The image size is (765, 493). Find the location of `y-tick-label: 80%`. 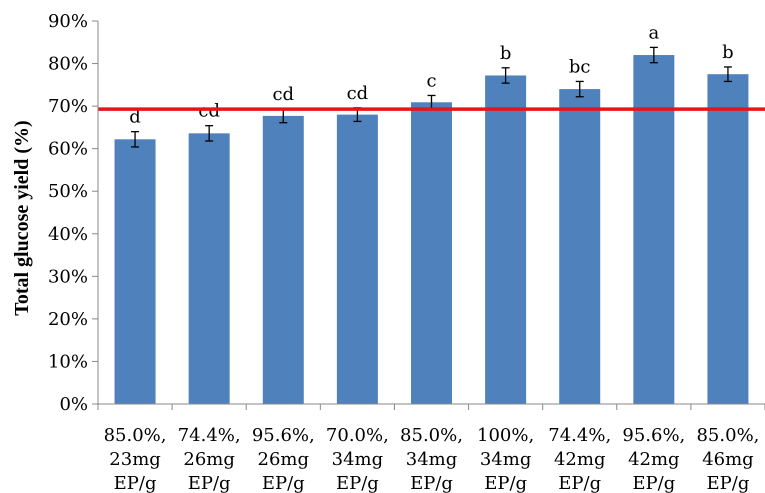

y-tick-label: 80% is located at coordinates (68, 64).